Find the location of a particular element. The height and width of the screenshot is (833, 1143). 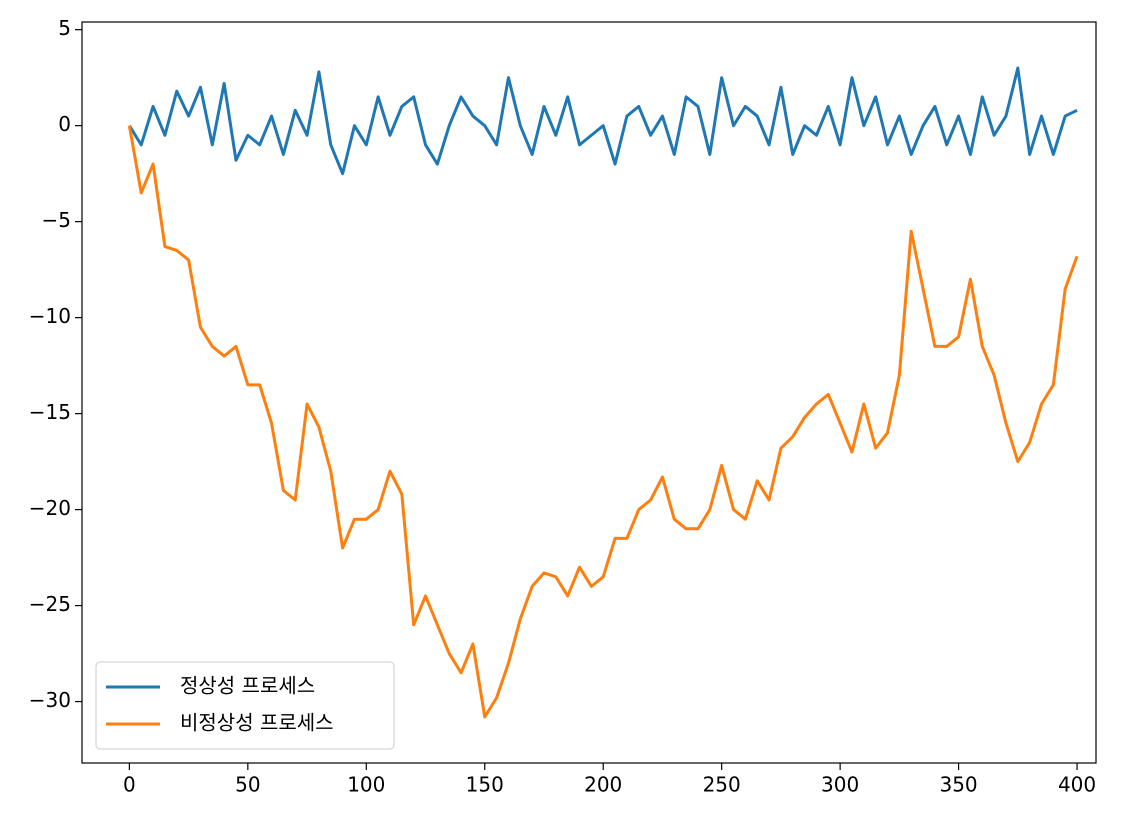

x-tick-label: 100 is located at coordinates (366, 785).